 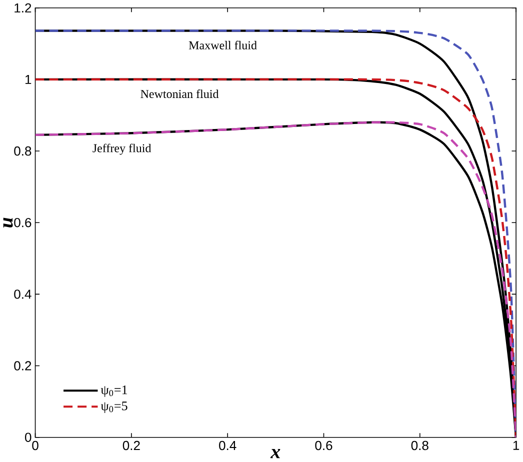 What do you see at coordinates (23, 151) in the screenshot?
I see `y-tick-label: 0.8` at bounding box center [23, 151].